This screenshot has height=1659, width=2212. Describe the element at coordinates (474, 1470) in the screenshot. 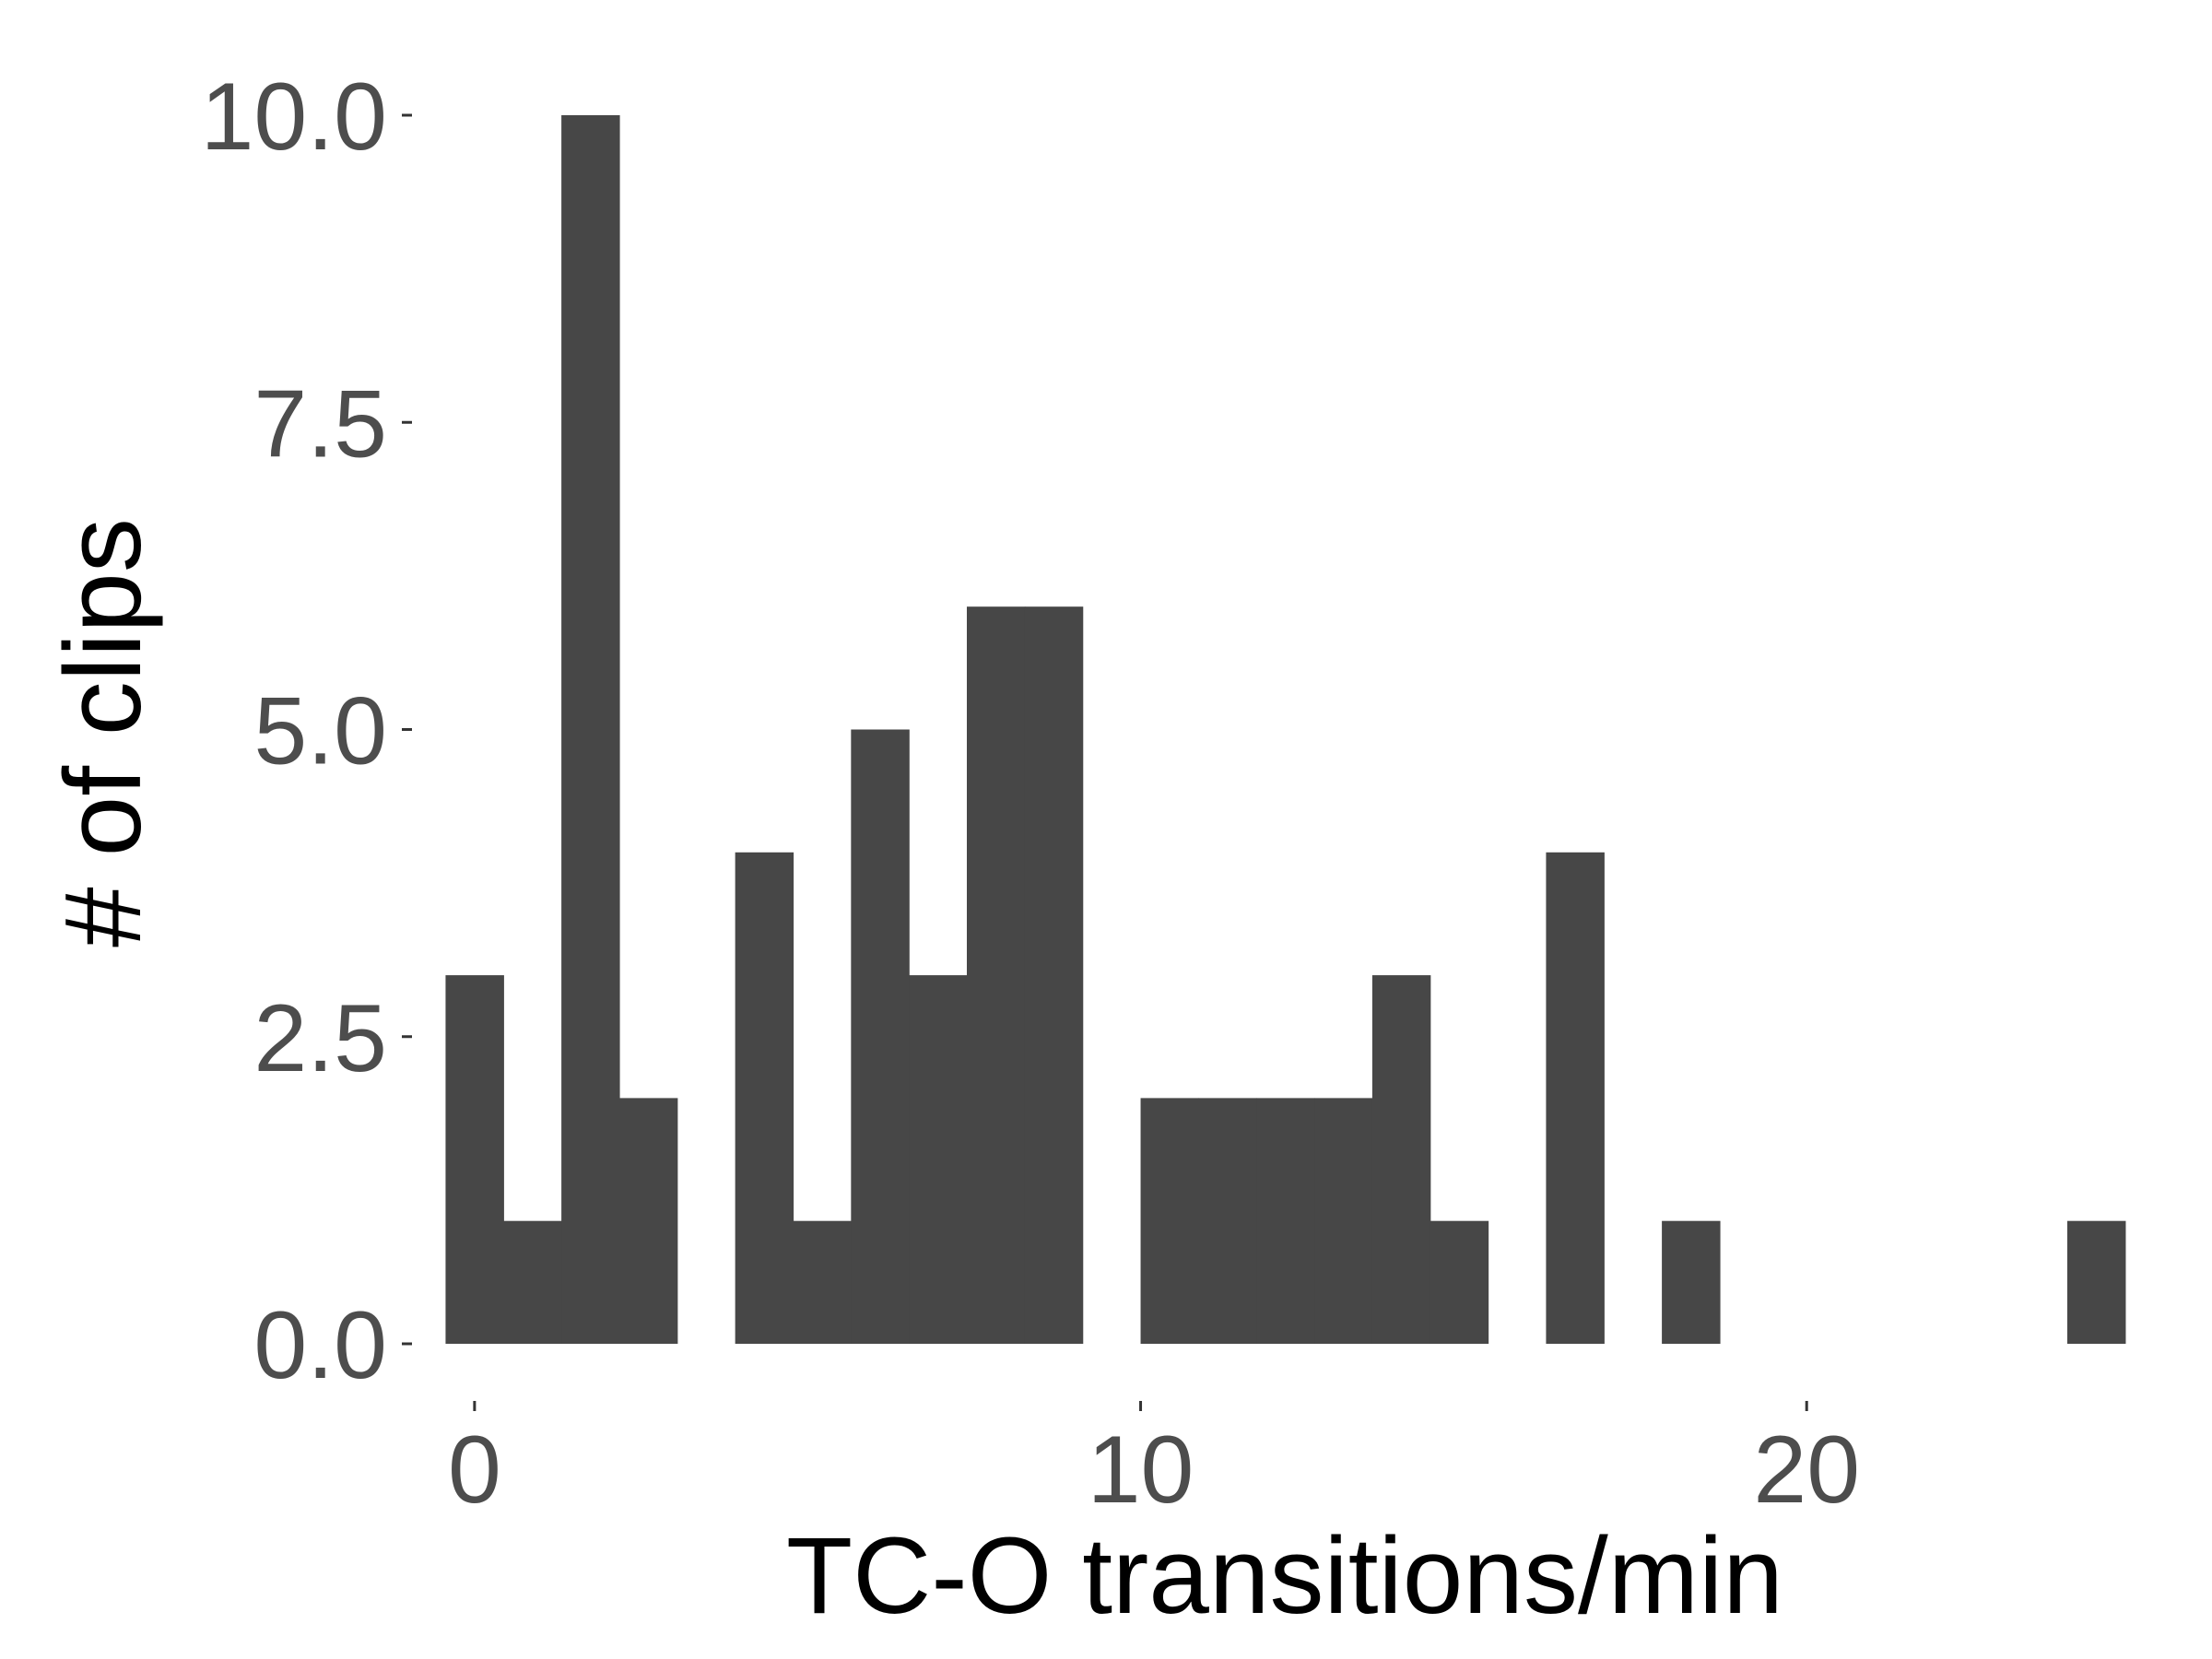

I see `x-tick-label-0: 0` at that location.